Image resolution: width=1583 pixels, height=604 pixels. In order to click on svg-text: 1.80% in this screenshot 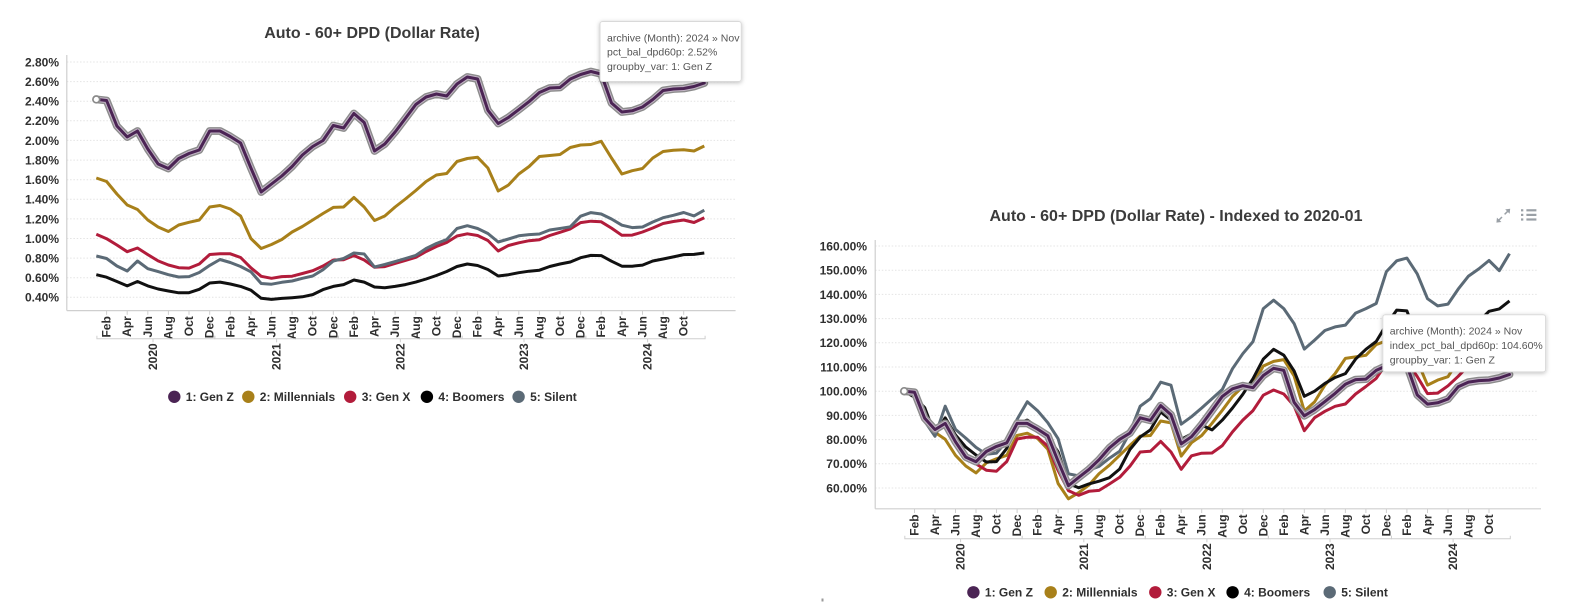, I will do `click(42, 161)`.